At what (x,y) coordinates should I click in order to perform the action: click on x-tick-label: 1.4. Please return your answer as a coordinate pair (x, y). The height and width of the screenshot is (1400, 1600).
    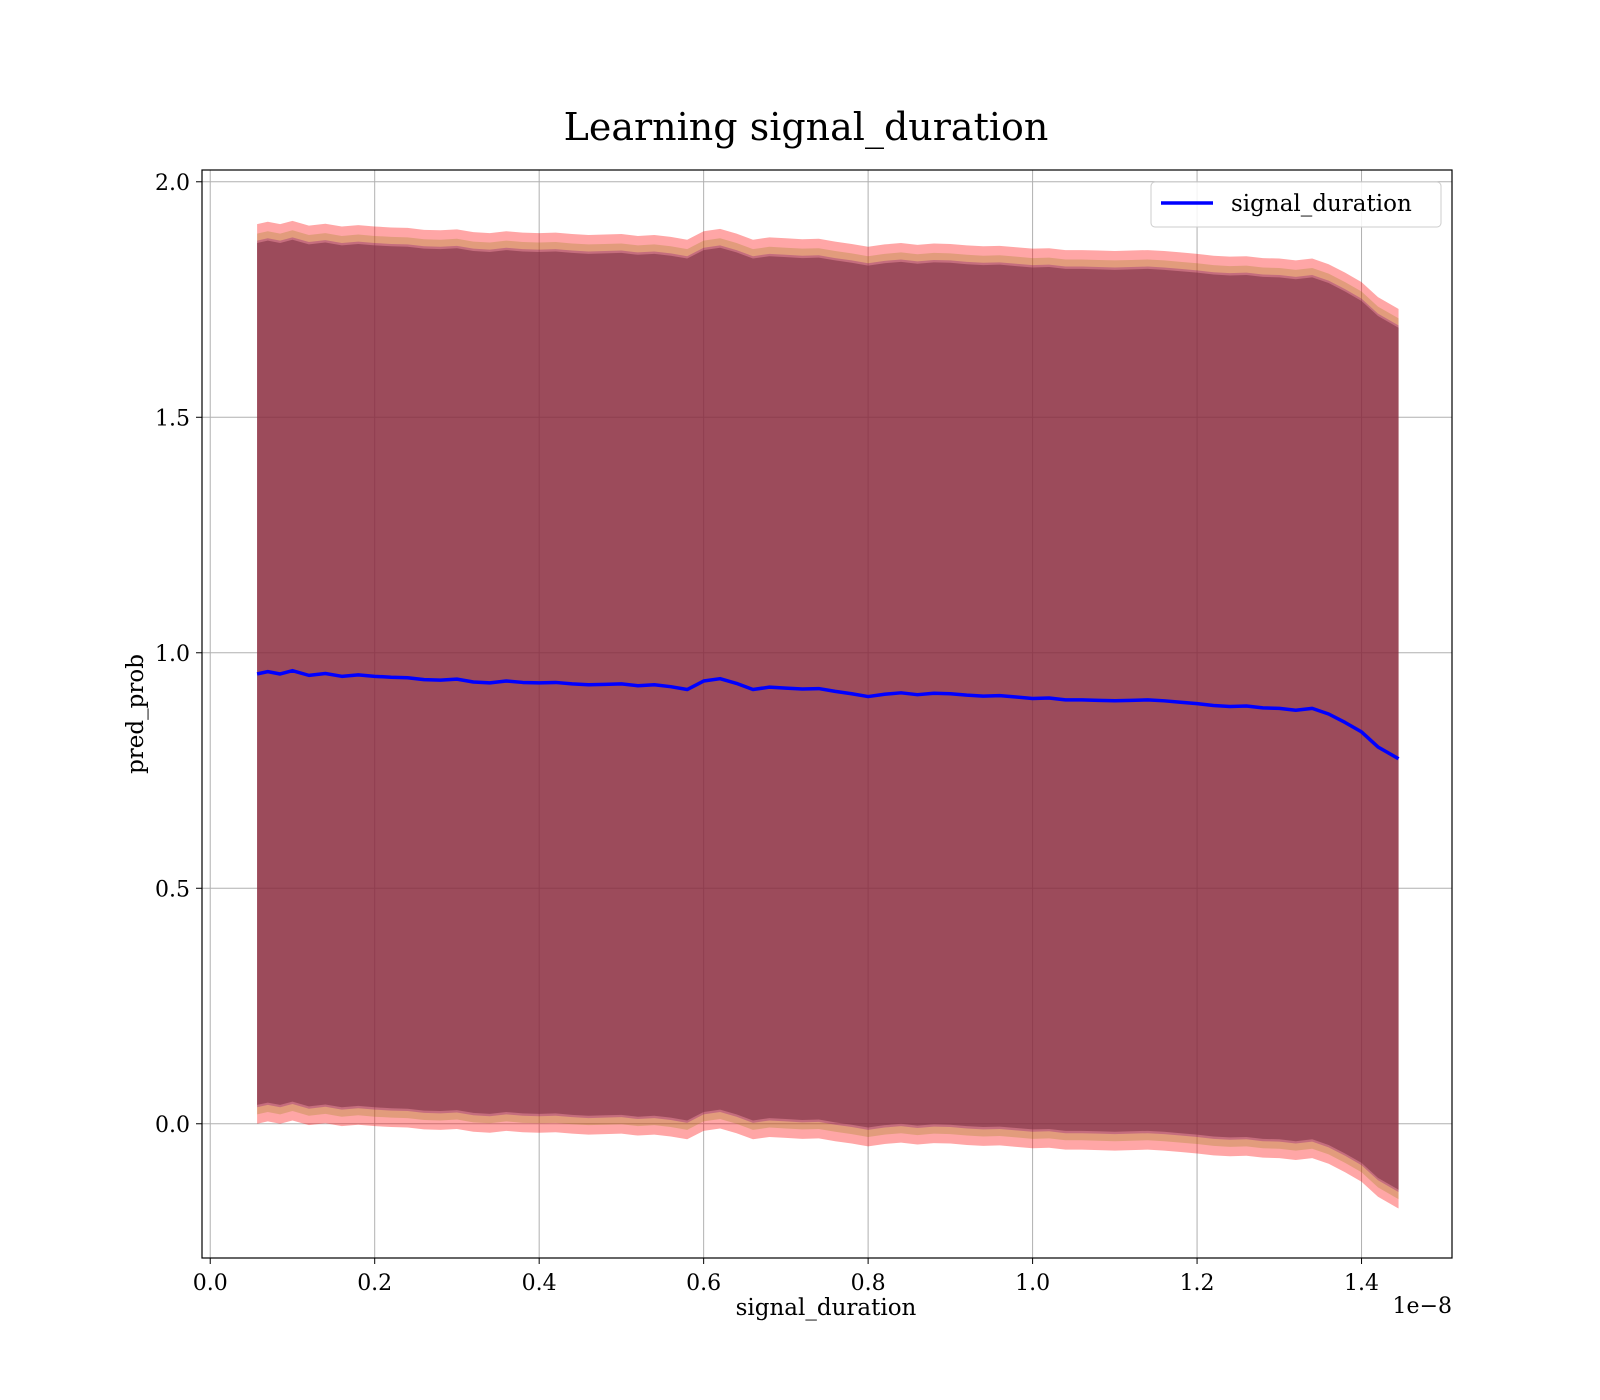
    Looking at the image, I should click on (1361, 1283).